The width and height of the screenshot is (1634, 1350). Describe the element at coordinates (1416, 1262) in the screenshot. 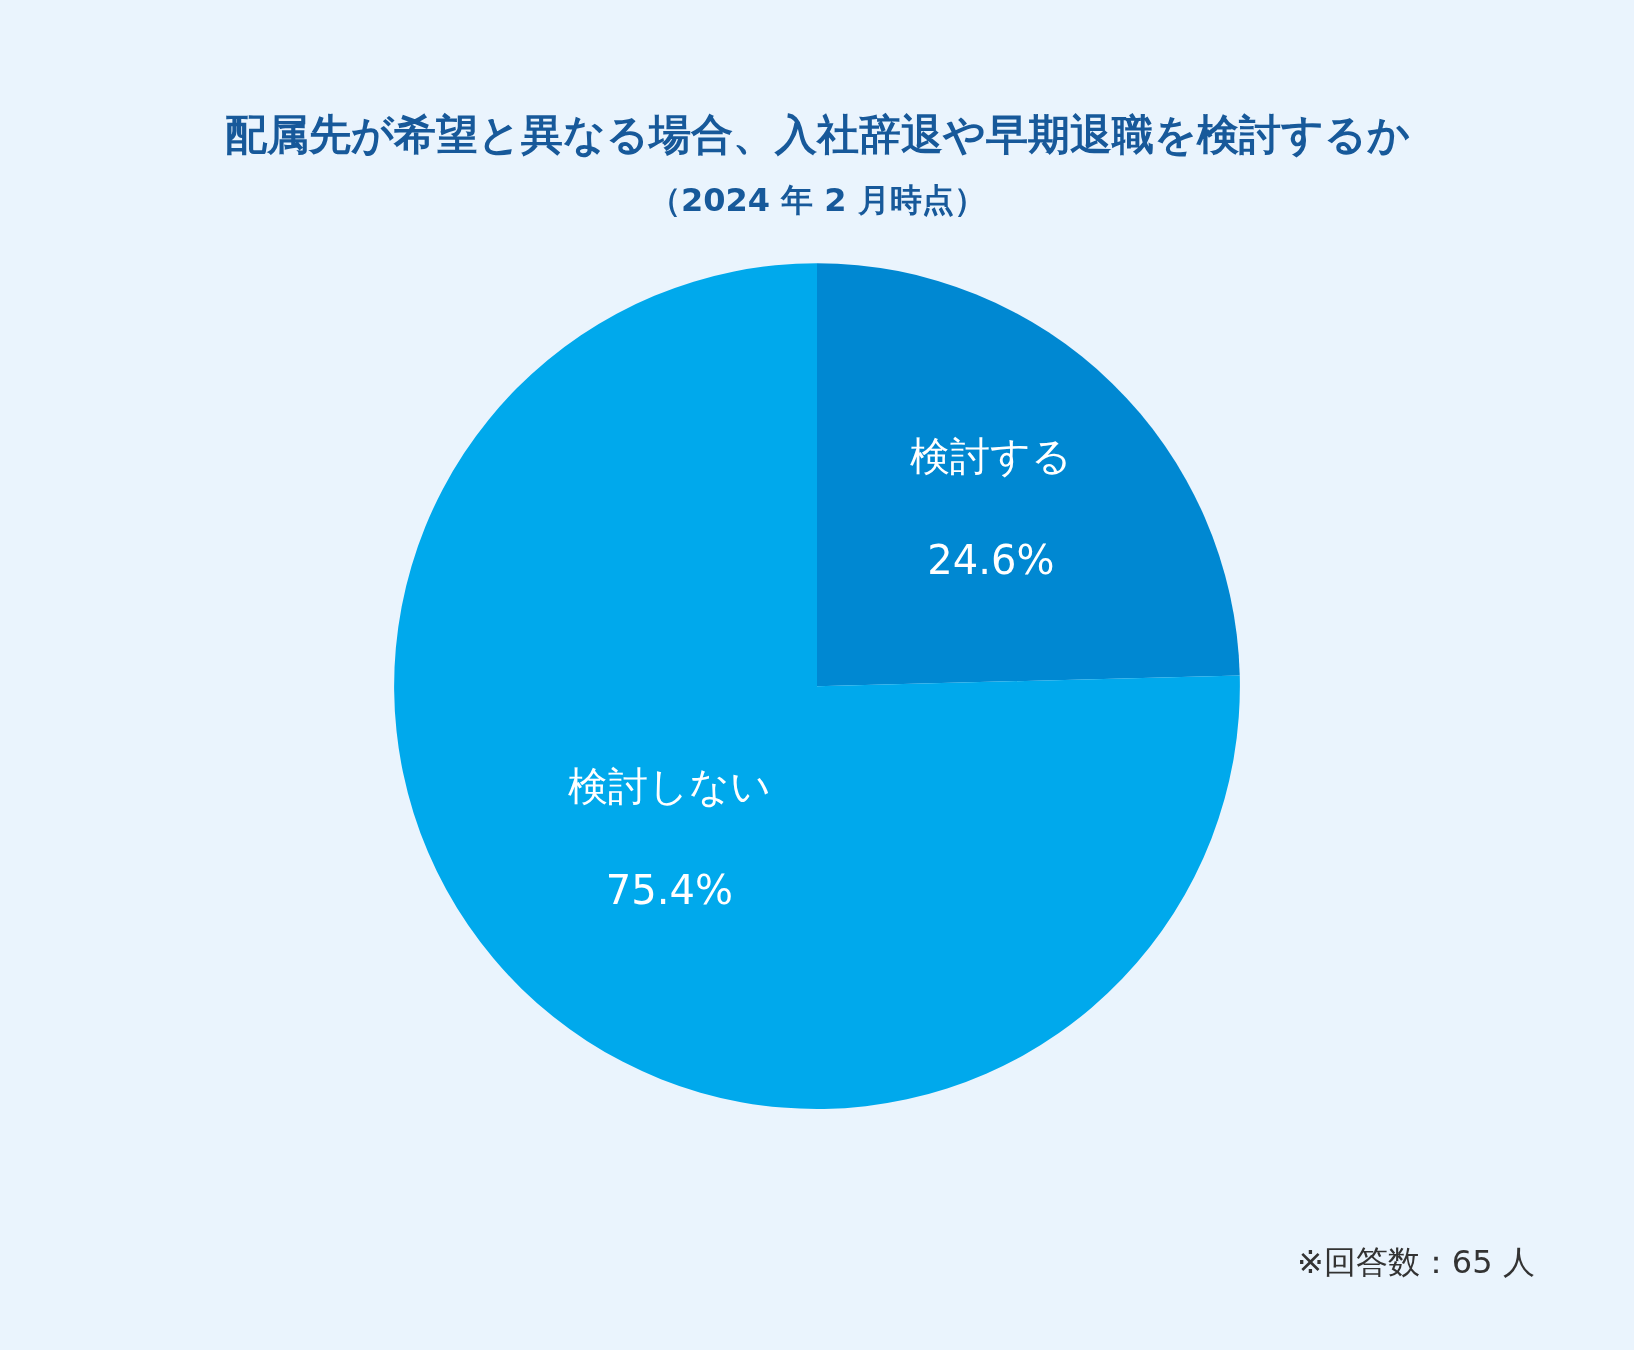

I see `text: ※回答数：65 人` at that location.